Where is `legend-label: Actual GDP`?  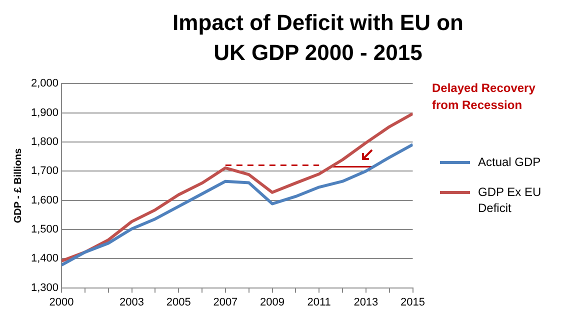 legend-label: Actual GDP is located at coordinates (509, 162).